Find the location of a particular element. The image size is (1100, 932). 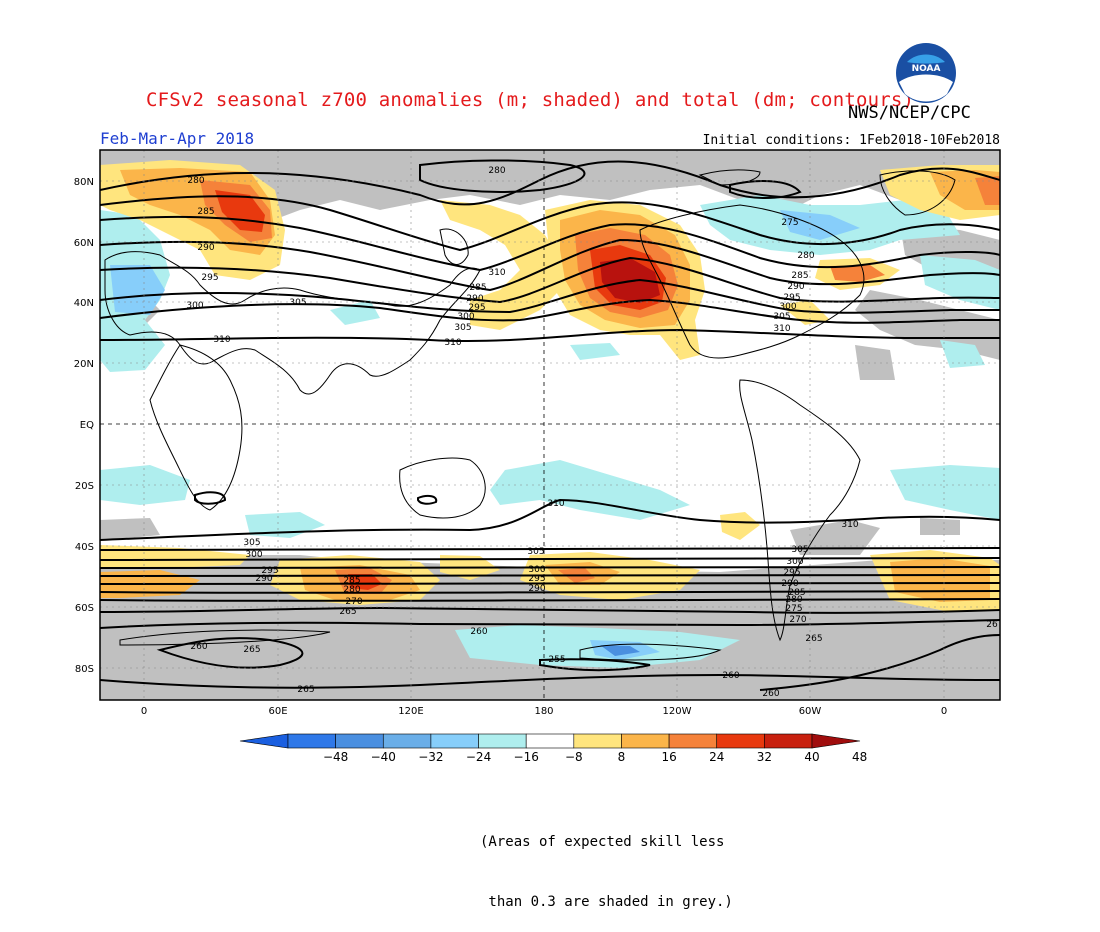

lat-label: 60N is located at coordinates (84, 243).